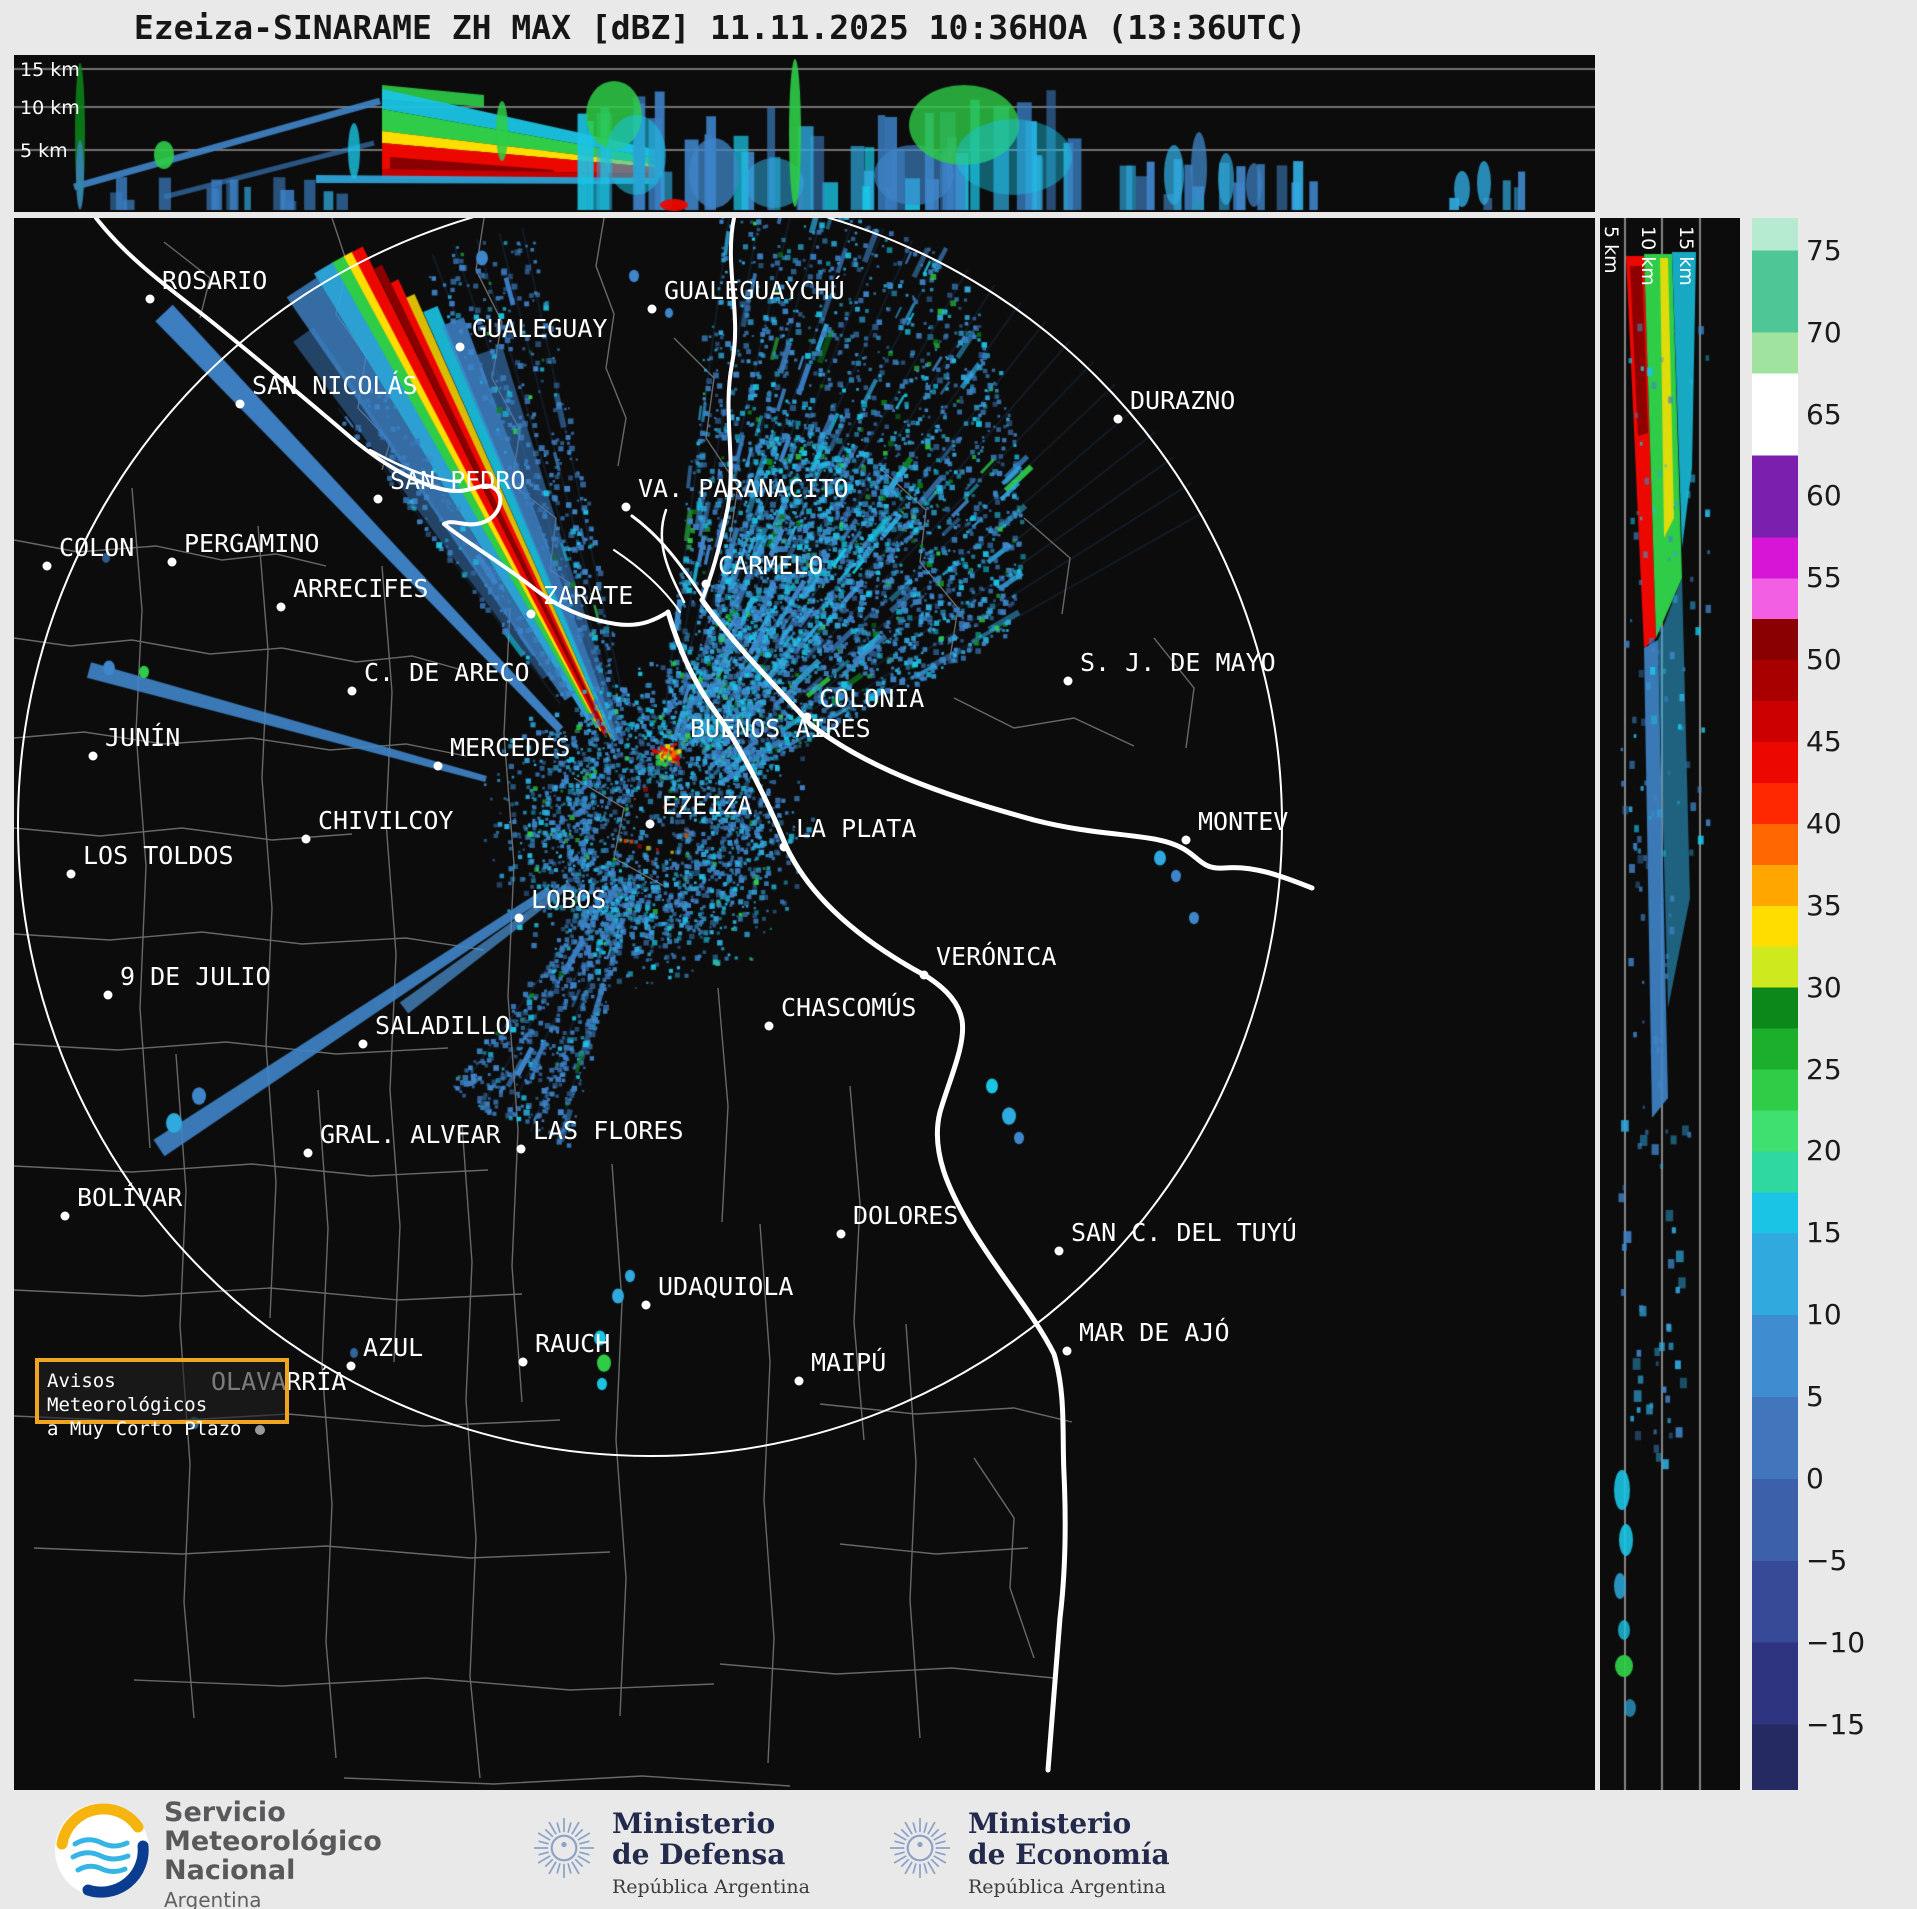 Image resolution: width=1917 pixels, height=1909 pixels. I want to click on colorbar-tick: −5, so click(1827, 1560).